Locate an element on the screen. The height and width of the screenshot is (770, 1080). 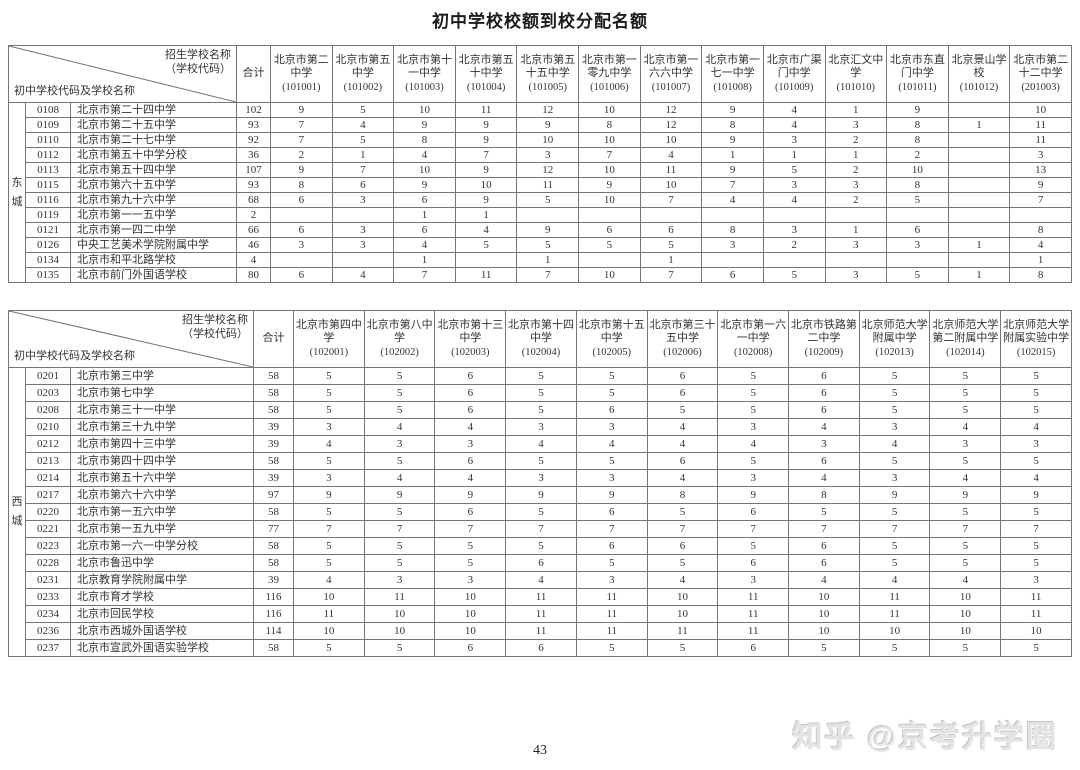
school-column-header: 北京师范大学附属实验中学 (102015) is located at coordinates (1036, 339).